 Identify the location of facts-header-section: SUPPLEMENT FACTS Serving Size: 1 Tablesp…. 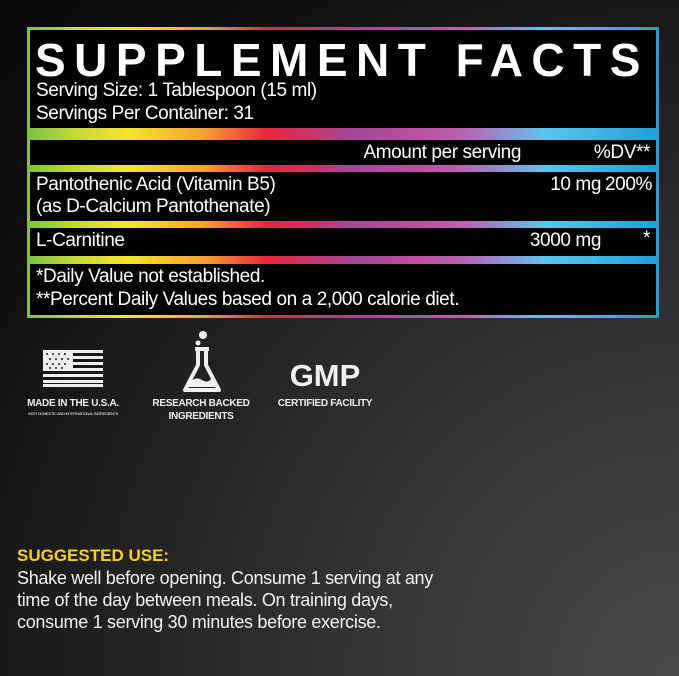
(343, 79).